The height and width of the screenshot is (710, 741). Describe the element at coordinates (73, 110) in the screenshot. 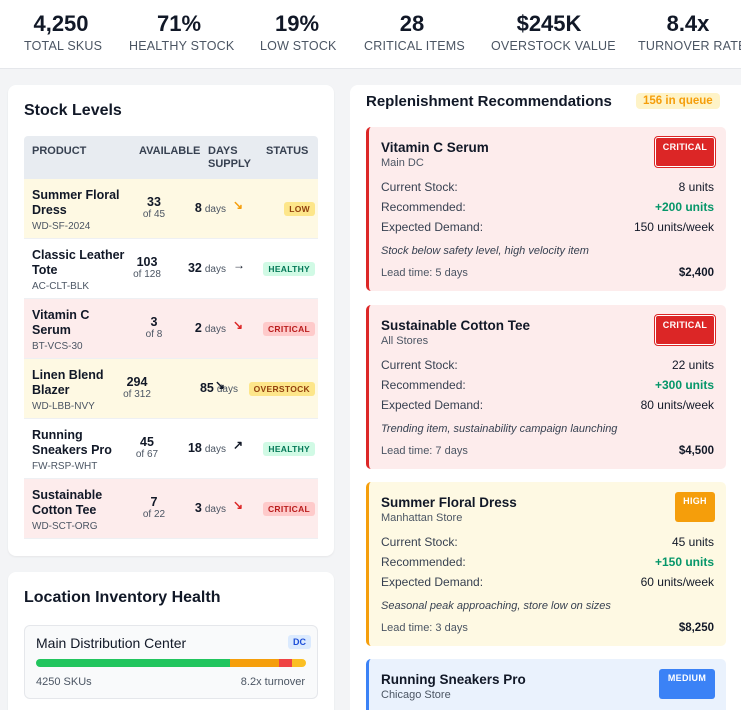

I see `stock-levels-title: Stock Levels` at that location.